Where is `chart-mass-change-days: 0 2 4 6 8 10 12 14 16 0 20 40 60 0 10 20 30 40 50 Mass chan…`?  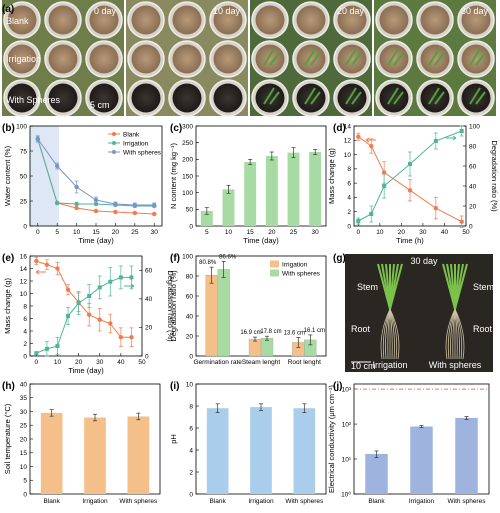 chart-mass-change-days: 0 2 4 6 8 10 12 14 16 0 20 40 60 0 10 20 30 40 50 Mass chan… is located at coordinates (89, 314).